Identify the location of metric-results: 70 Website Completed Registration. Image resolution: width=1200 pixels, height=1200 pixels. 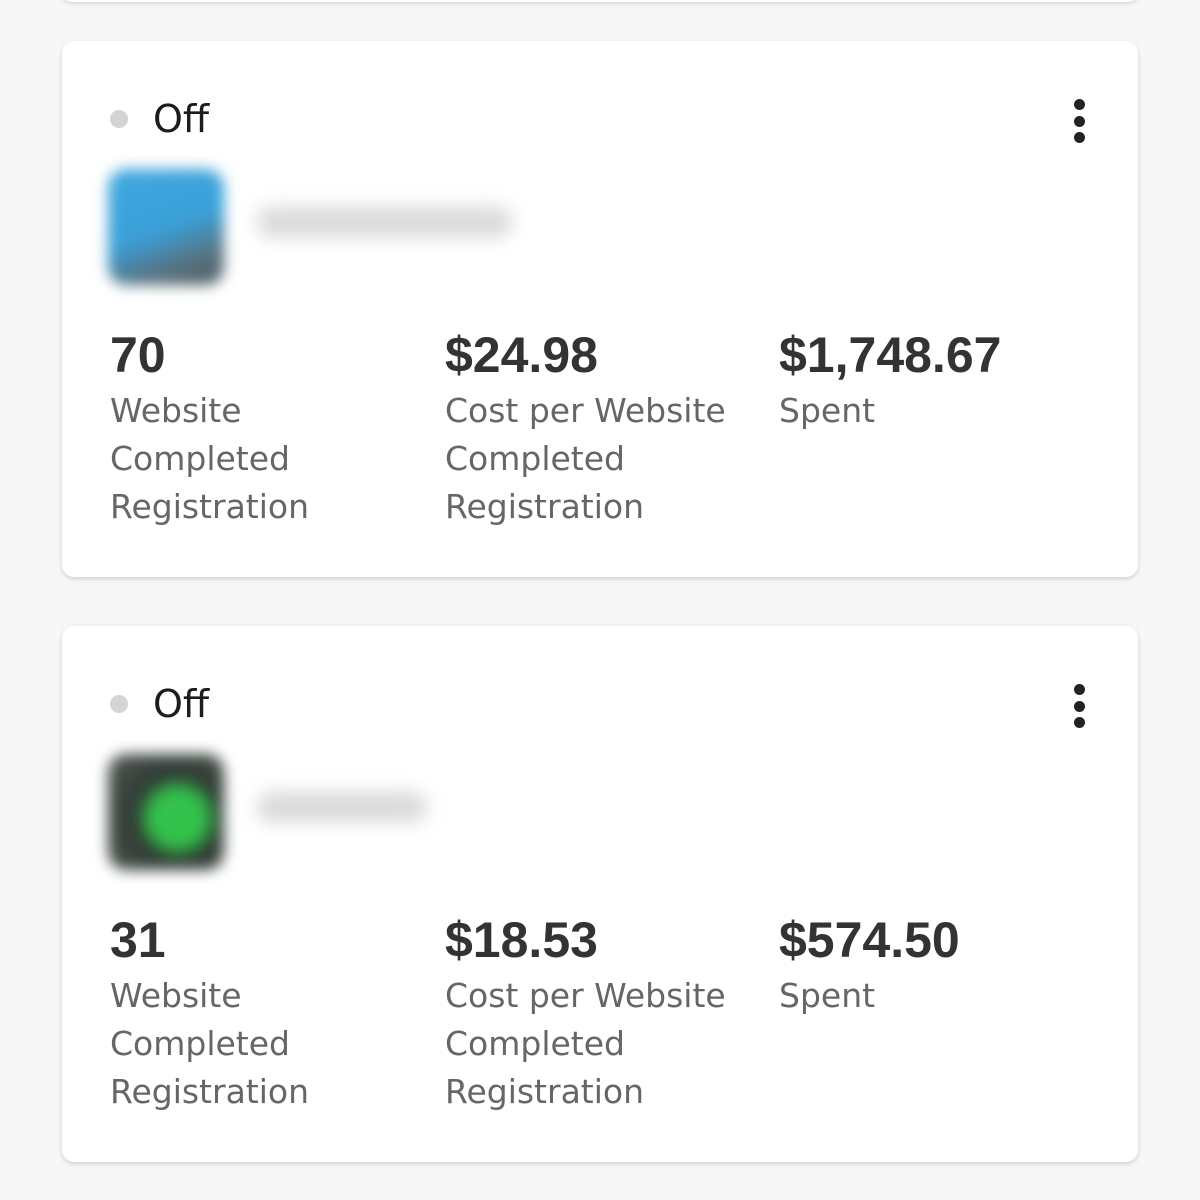
(270, 429).